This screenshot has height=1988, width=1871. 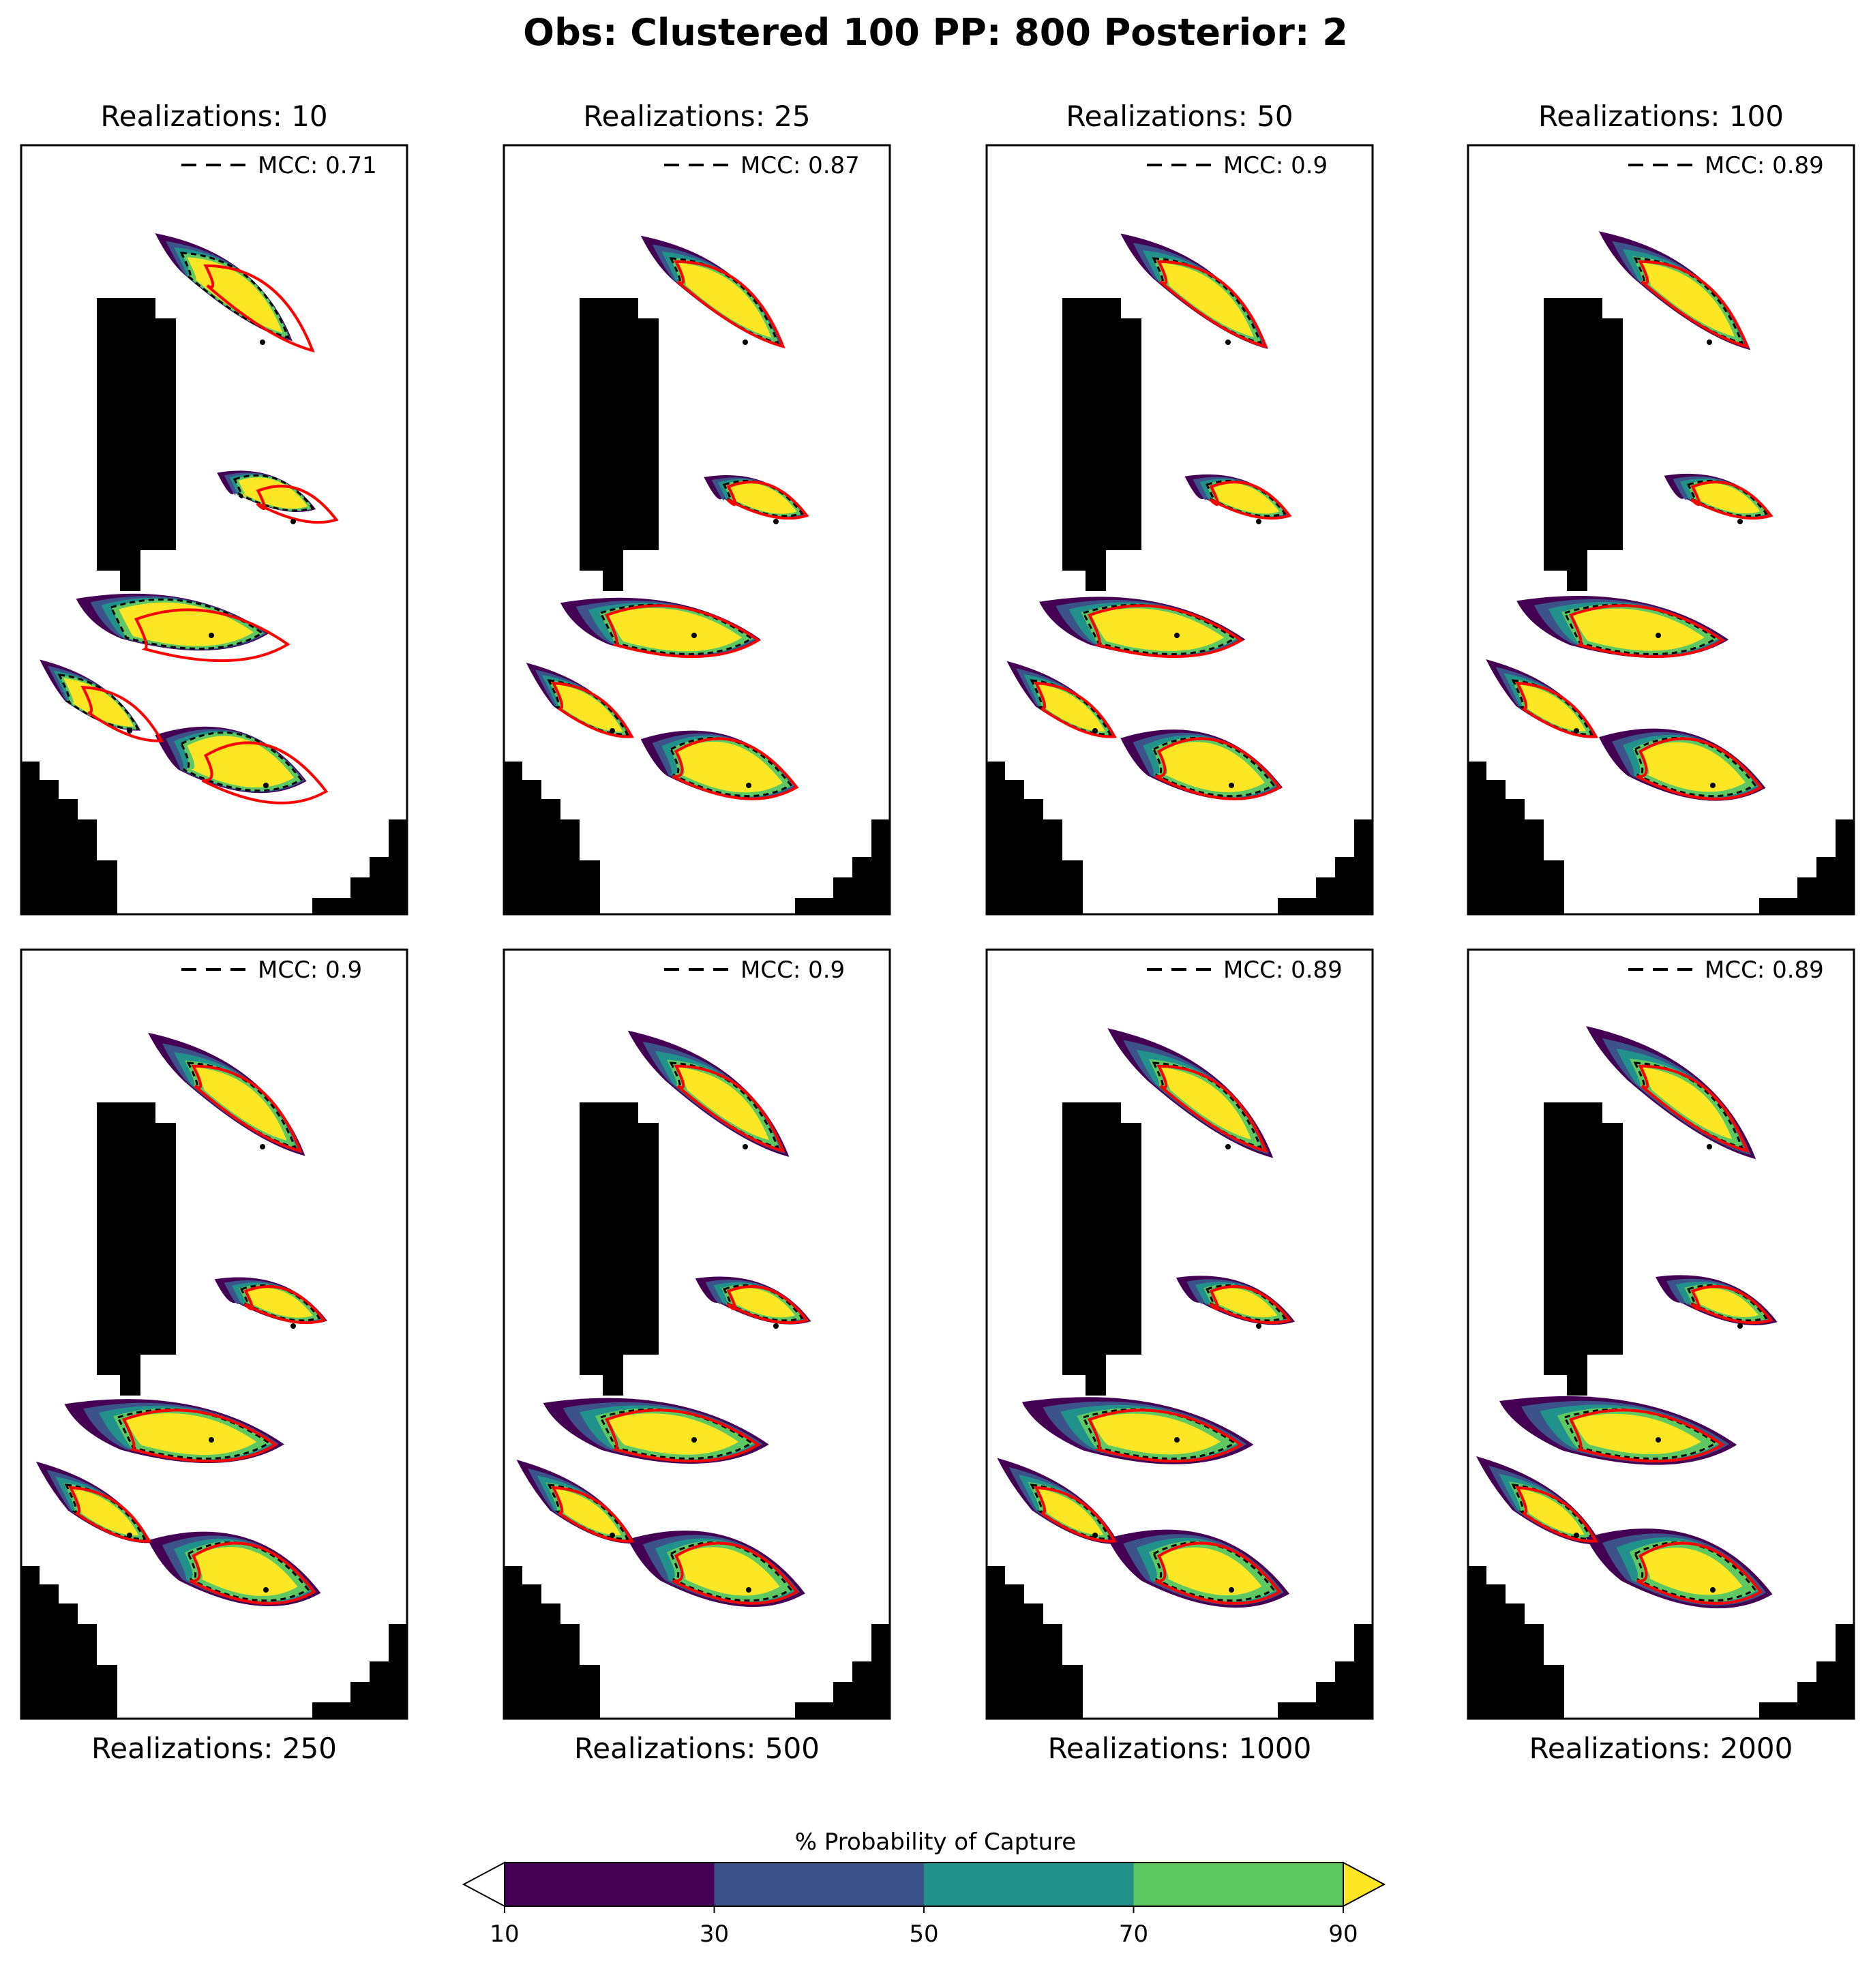 I want to click on panel-title: Realizations: 2000, so click(x=1661, y=1749).